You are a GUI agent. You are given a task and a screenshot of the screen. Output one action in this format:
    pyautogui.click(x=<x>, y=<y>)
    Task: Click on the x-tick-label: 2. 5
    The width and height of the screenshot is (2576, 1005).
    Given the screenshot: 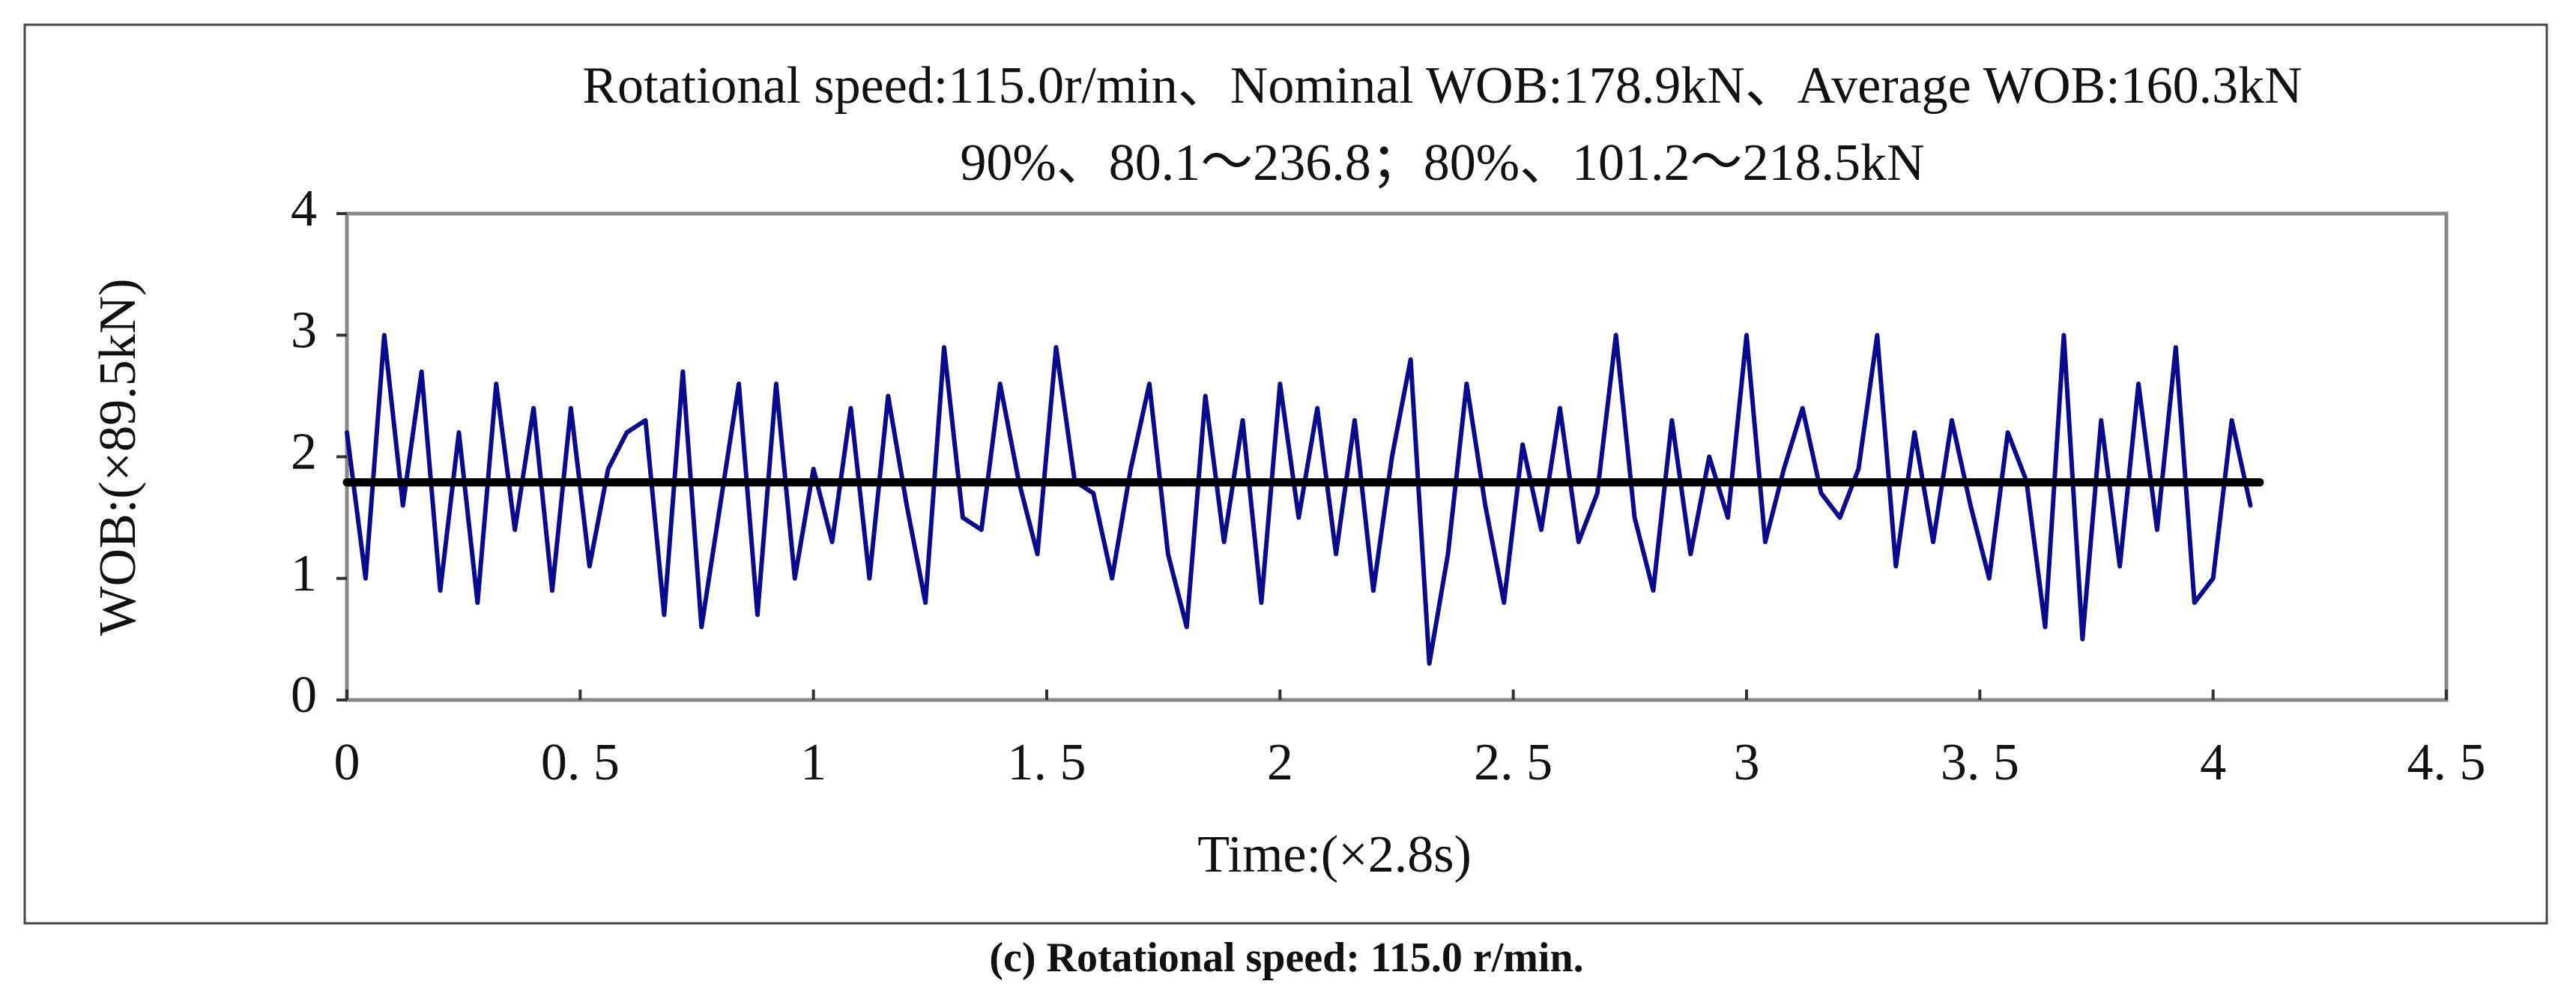 What is the action you would take?
    pyautogui.click(x=1513, y=762)
    